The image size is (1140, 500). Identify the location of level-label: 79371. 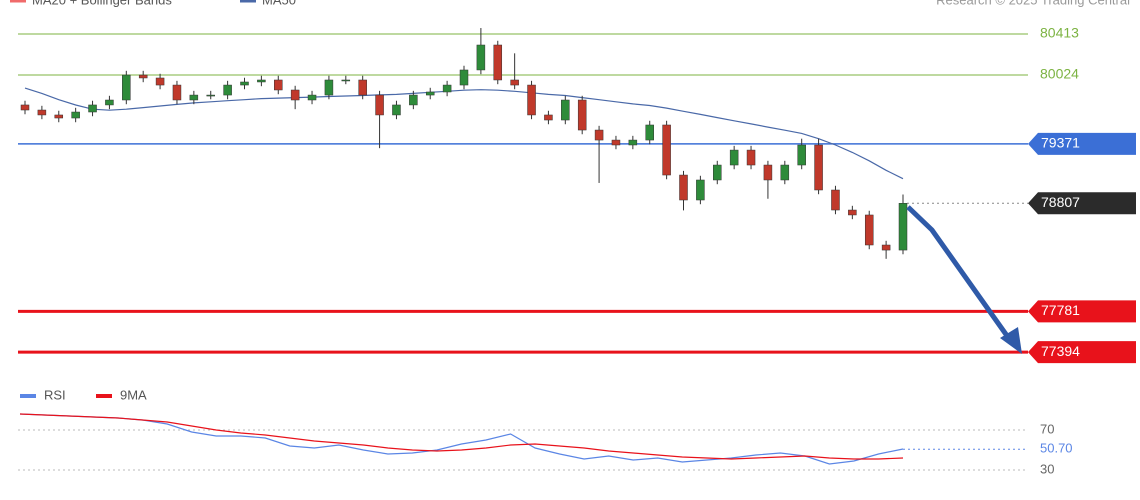
(1060, 143).